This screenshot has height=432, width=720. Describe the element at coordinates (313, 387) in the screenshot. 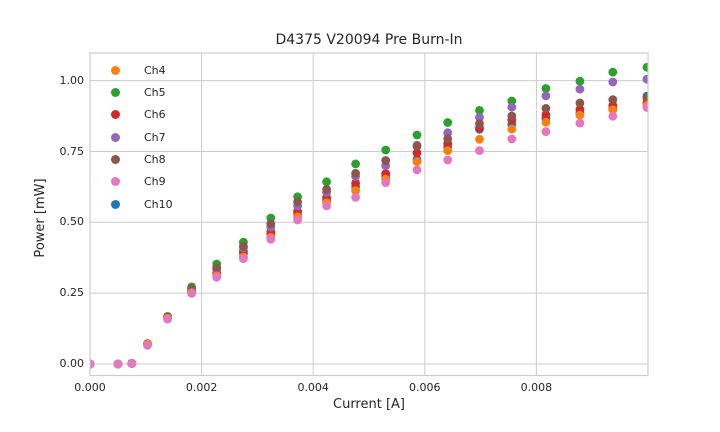

I see `x-tick-label: 0.004` at that location.